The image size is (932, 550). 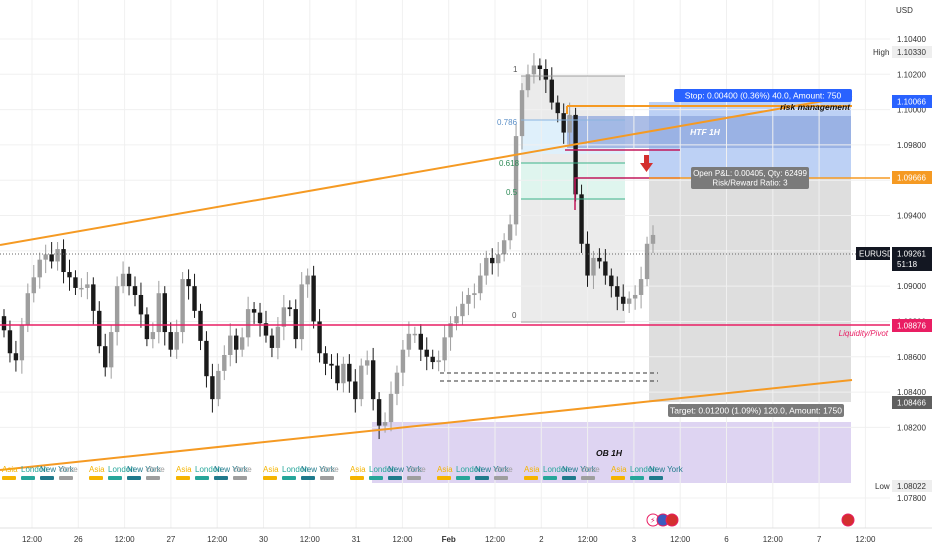 I want to click on stop-price-value: 1.10066, so click(x=911, y=102).